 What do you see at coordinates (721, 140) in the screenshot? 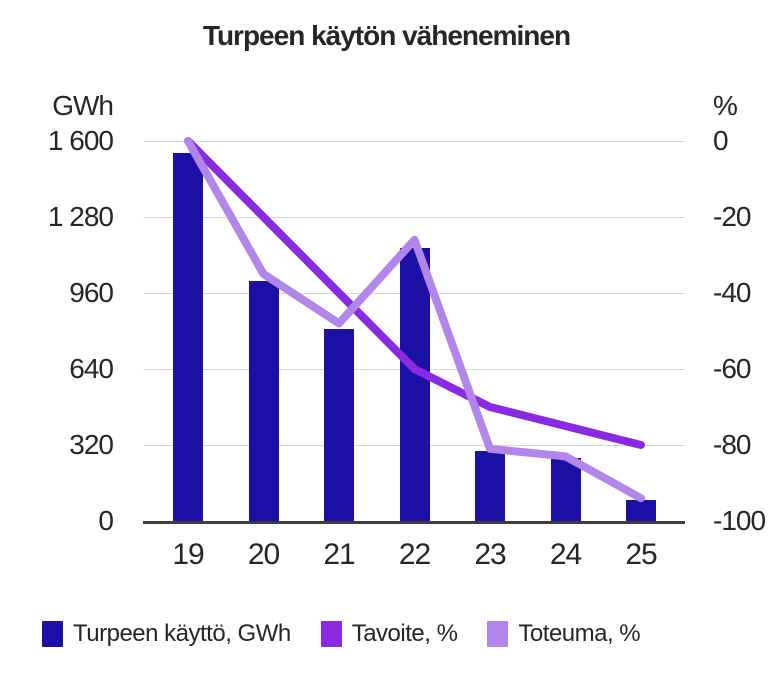
I see `right-axis-tick: 0` at bounding box center [721, 140].